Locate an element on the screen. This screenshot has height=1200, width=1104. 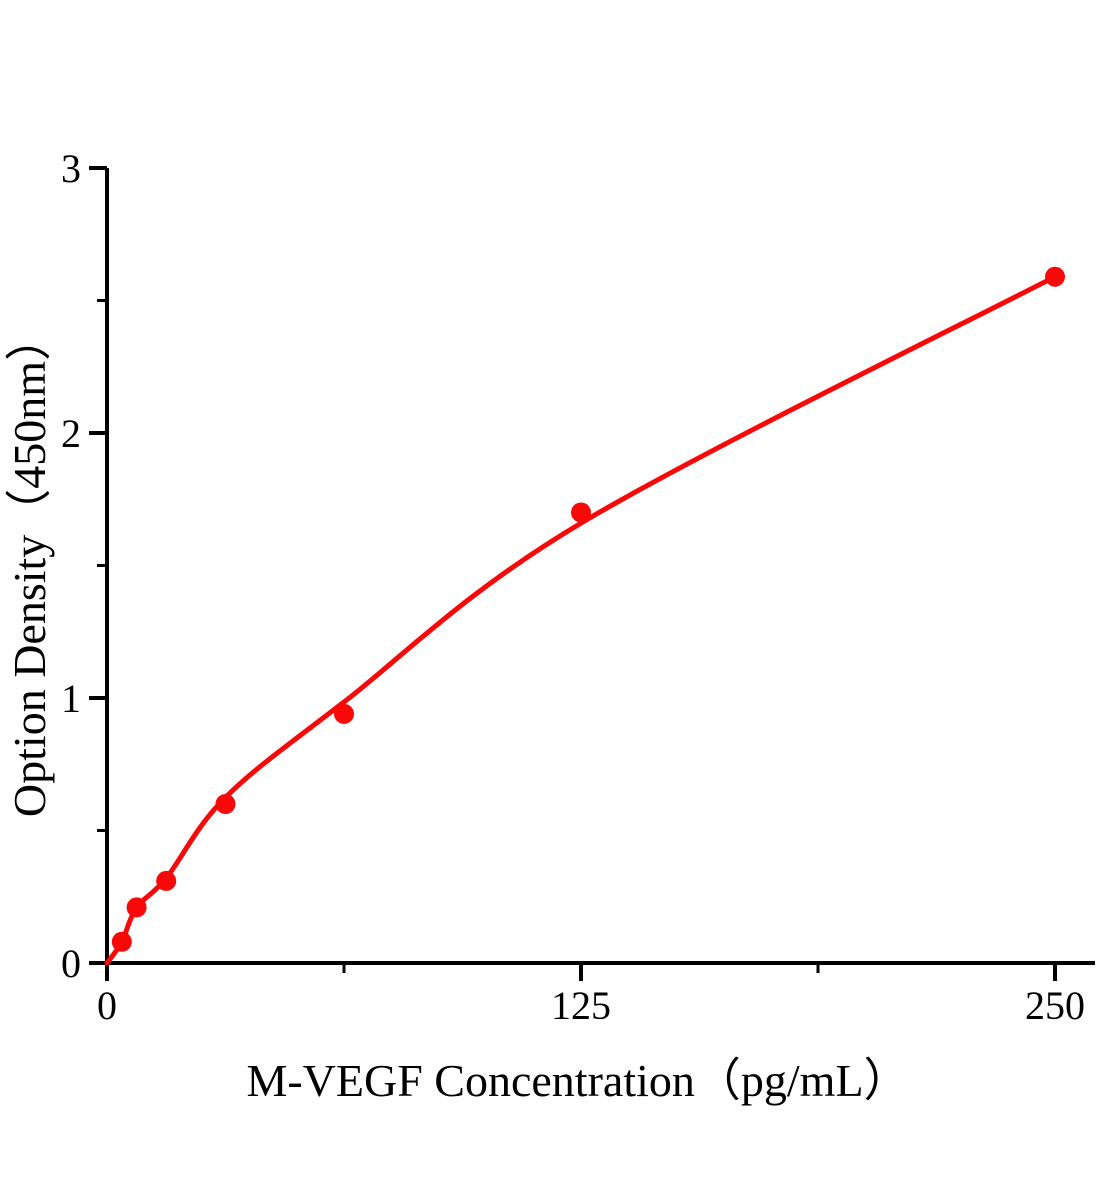
x-tick-label: 0 is located at coordinates (107, 1005).